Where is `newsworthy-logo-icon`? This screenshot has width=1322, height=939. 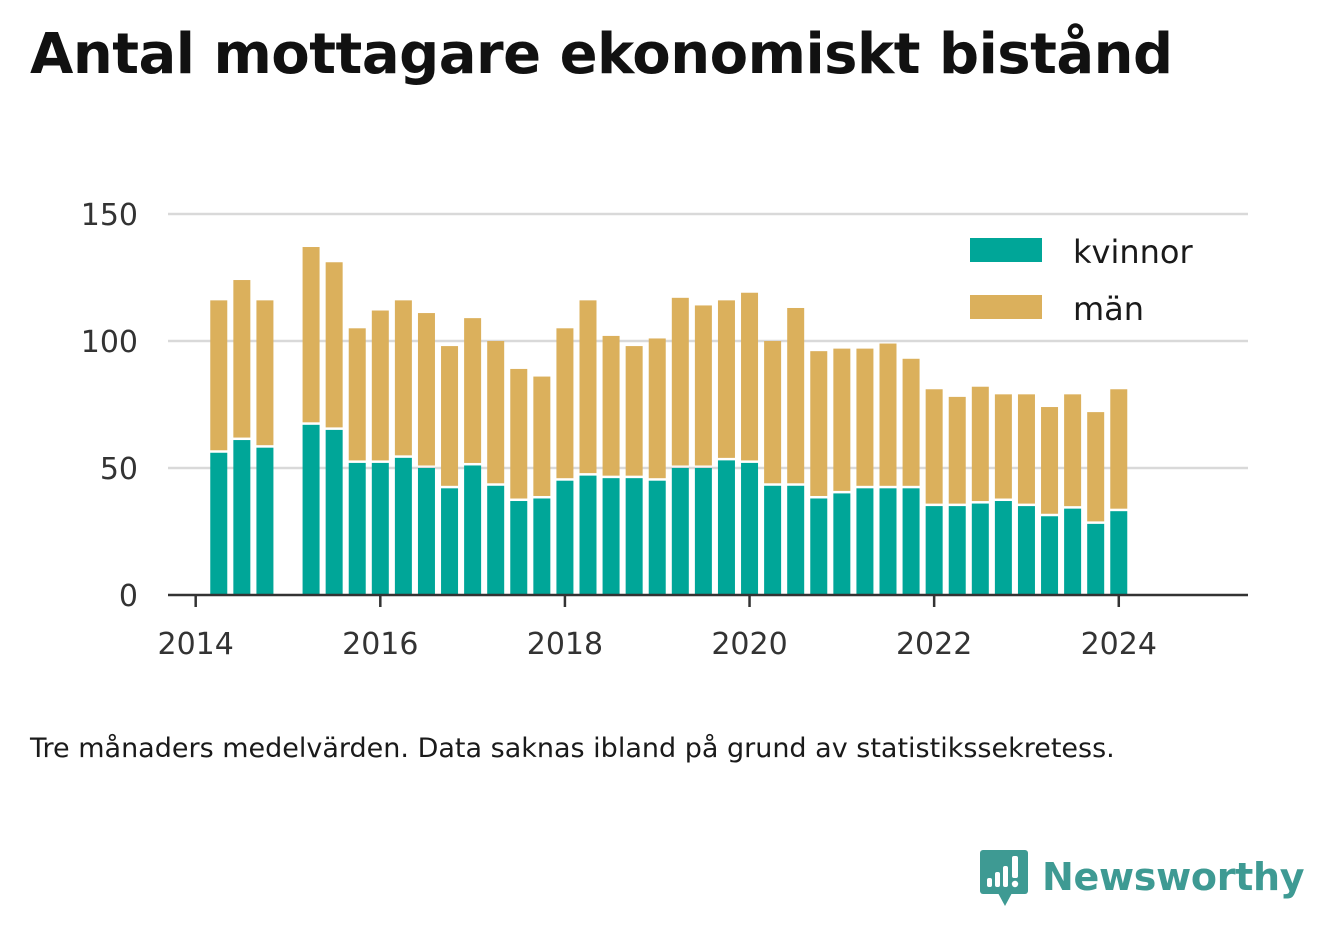
newsworthy-logo-icon is located at coordinates (1004, 878).